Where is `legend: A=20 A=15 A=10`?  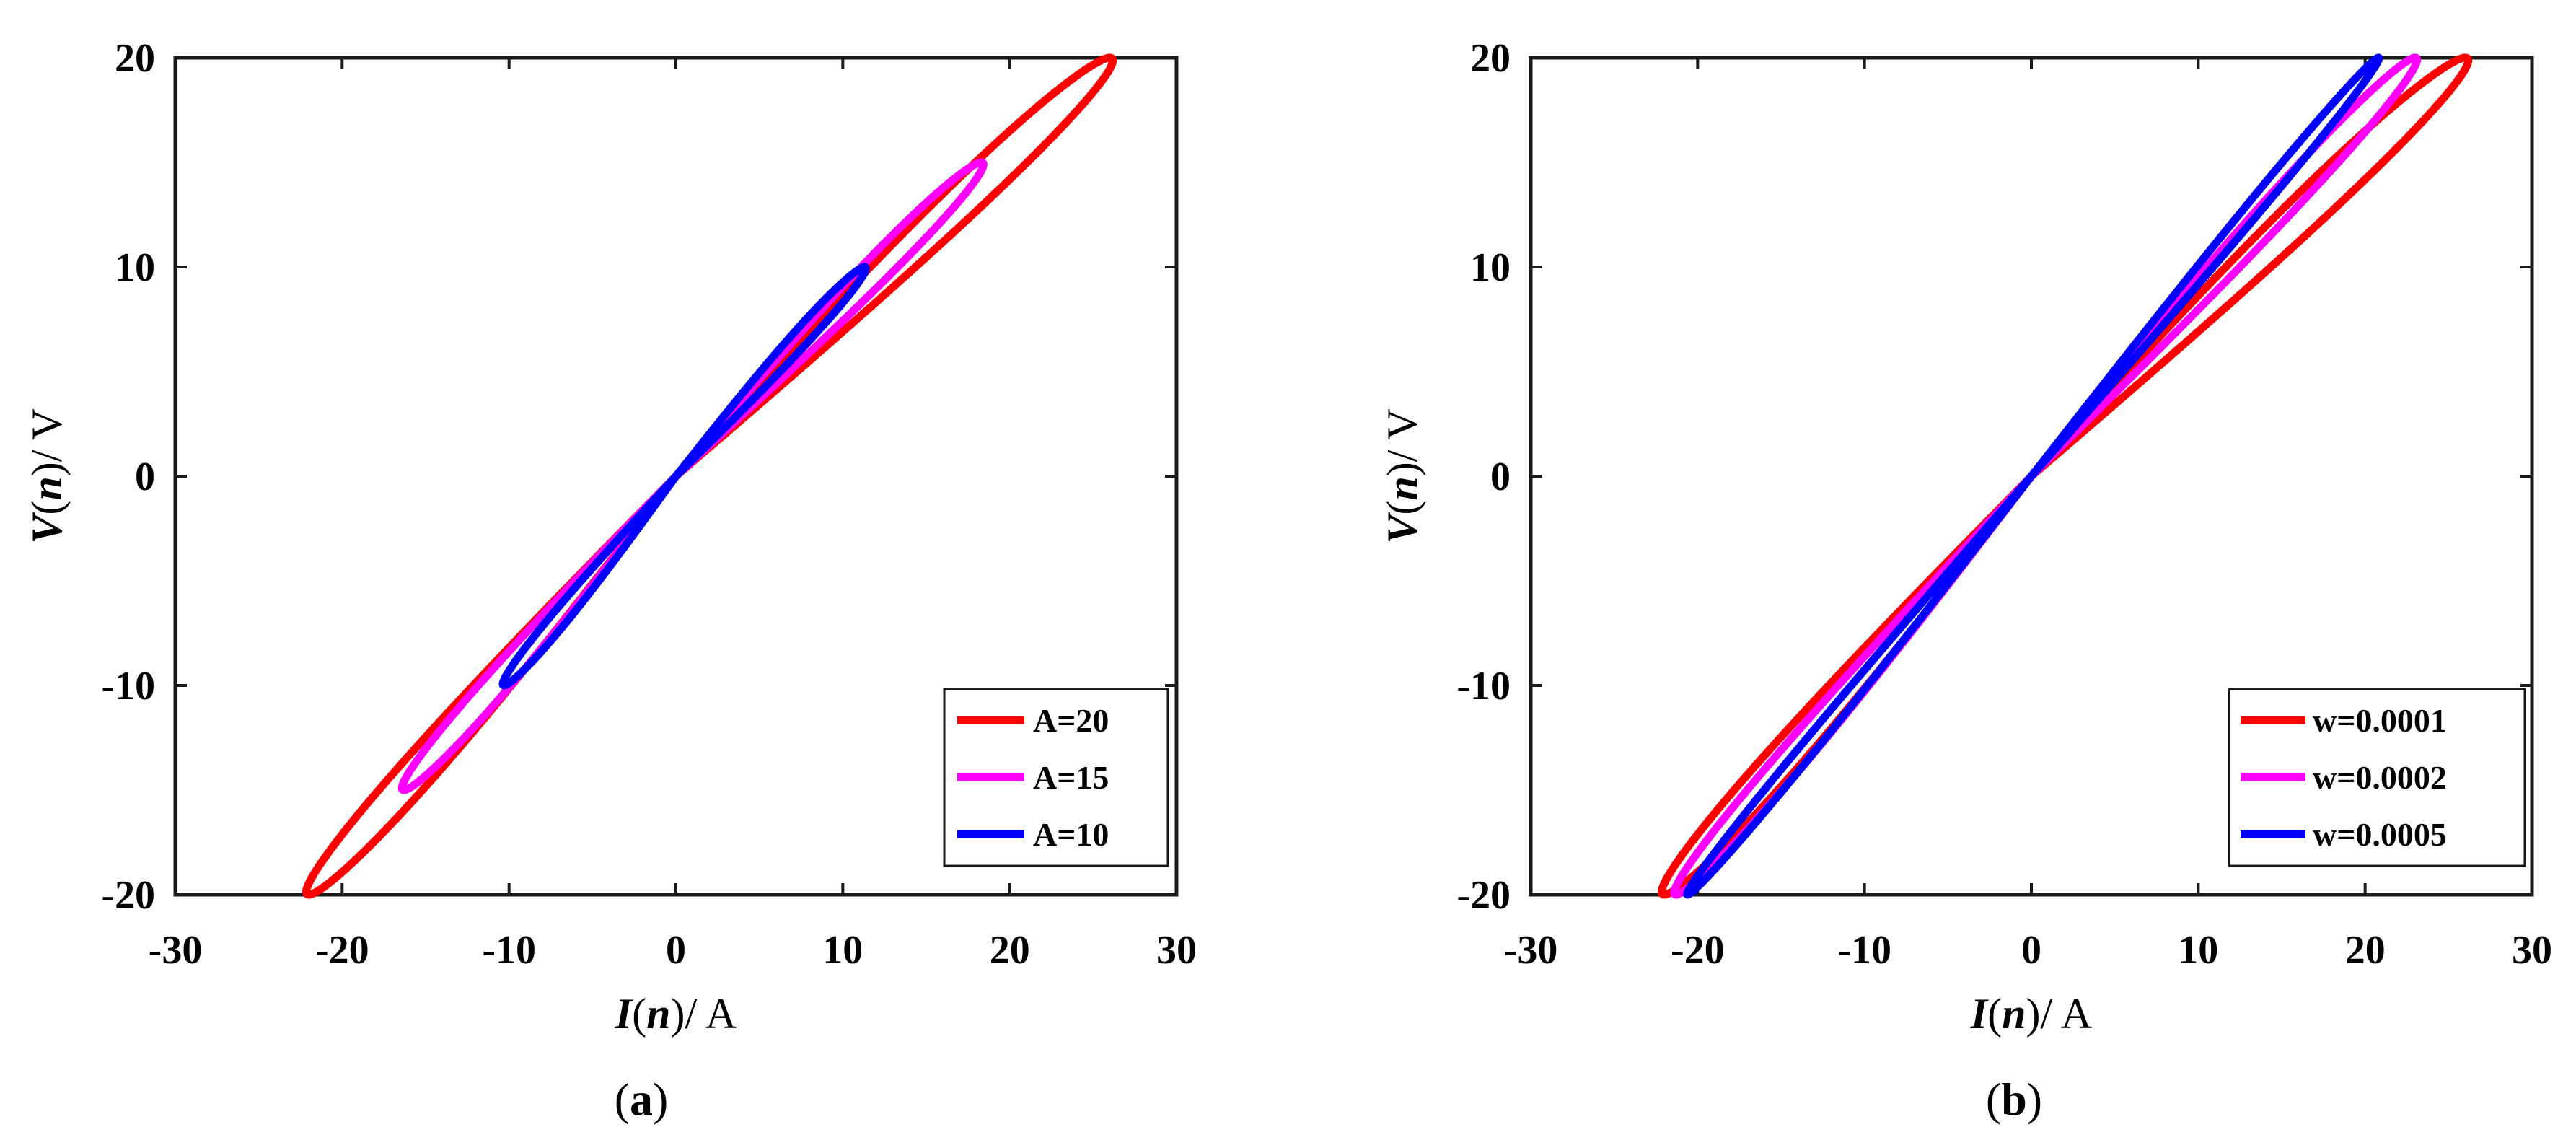
legend: A=20 A=15 A=10 is located at coordinates (1056, 777).